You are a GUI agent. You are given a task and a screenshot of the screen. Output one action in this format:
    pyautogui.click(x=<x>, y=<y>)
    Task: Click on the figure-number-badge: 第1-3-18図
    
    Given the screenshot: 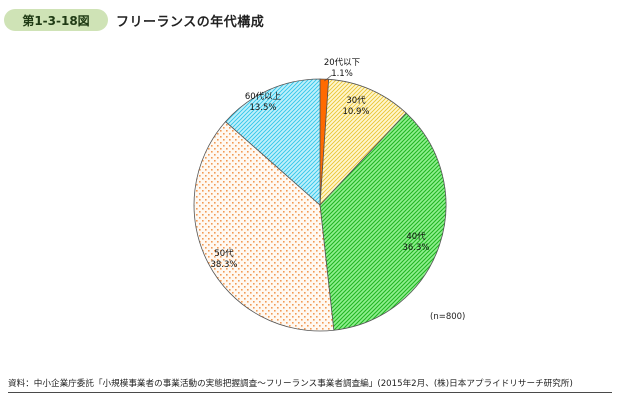 What is the action you would take?
    pyautogui.click(x=56, y=20)
    